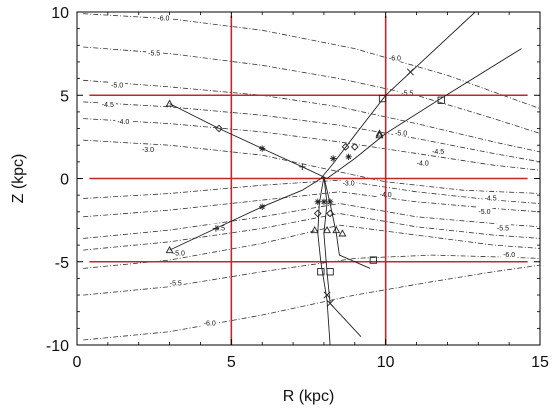 This screenshot has height=409, width=560. Describe the element at coordinates (540, 362) in the screenshot. I see `x-tick-label: 15` at that location.